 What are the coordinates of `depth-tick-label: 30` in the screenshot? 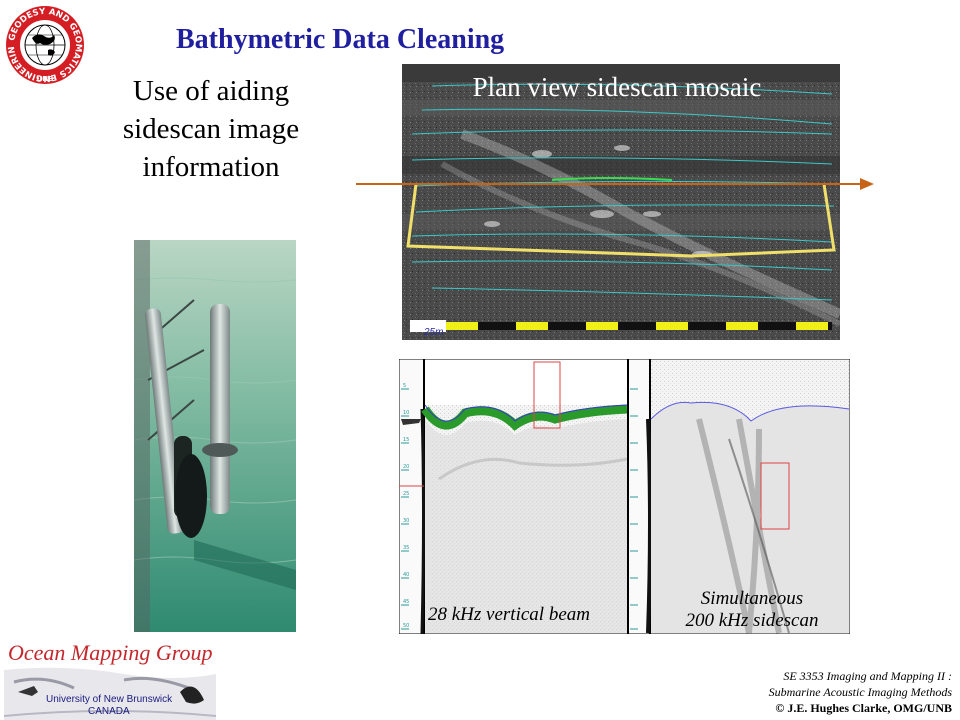 It's located at (406, 521).